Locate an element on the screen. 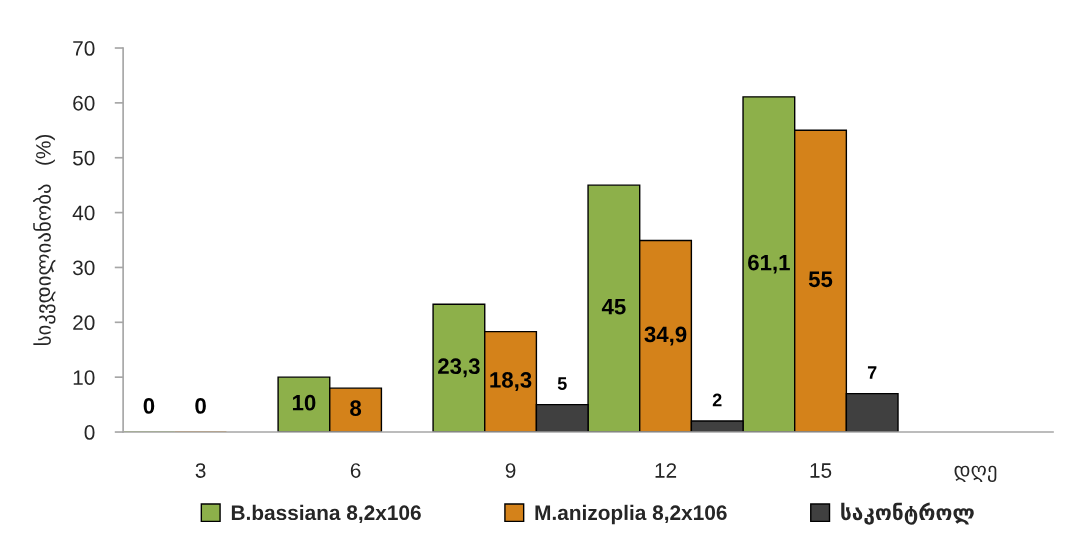  x-tick-label: 3 is located at coordinates (200, 470).